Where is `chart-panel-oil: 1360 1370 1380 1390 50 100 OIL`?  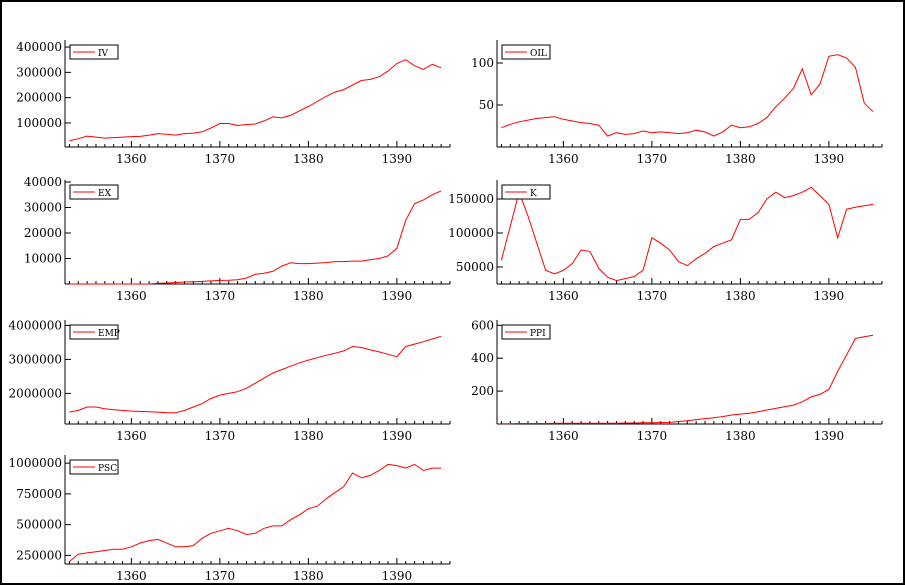 chart-panel-oil: 1360 1370 1380 1390 50 100 OIL is located at coordinates (677, 103).